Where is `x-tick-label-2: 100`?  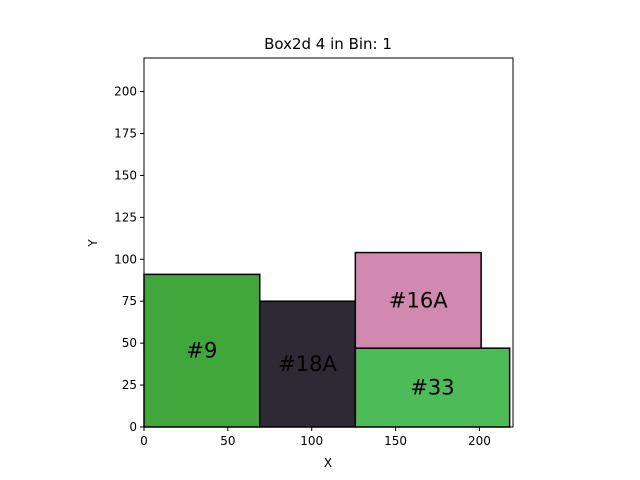 x-tick-label-2: 100 is located at coordinates (311, 441).